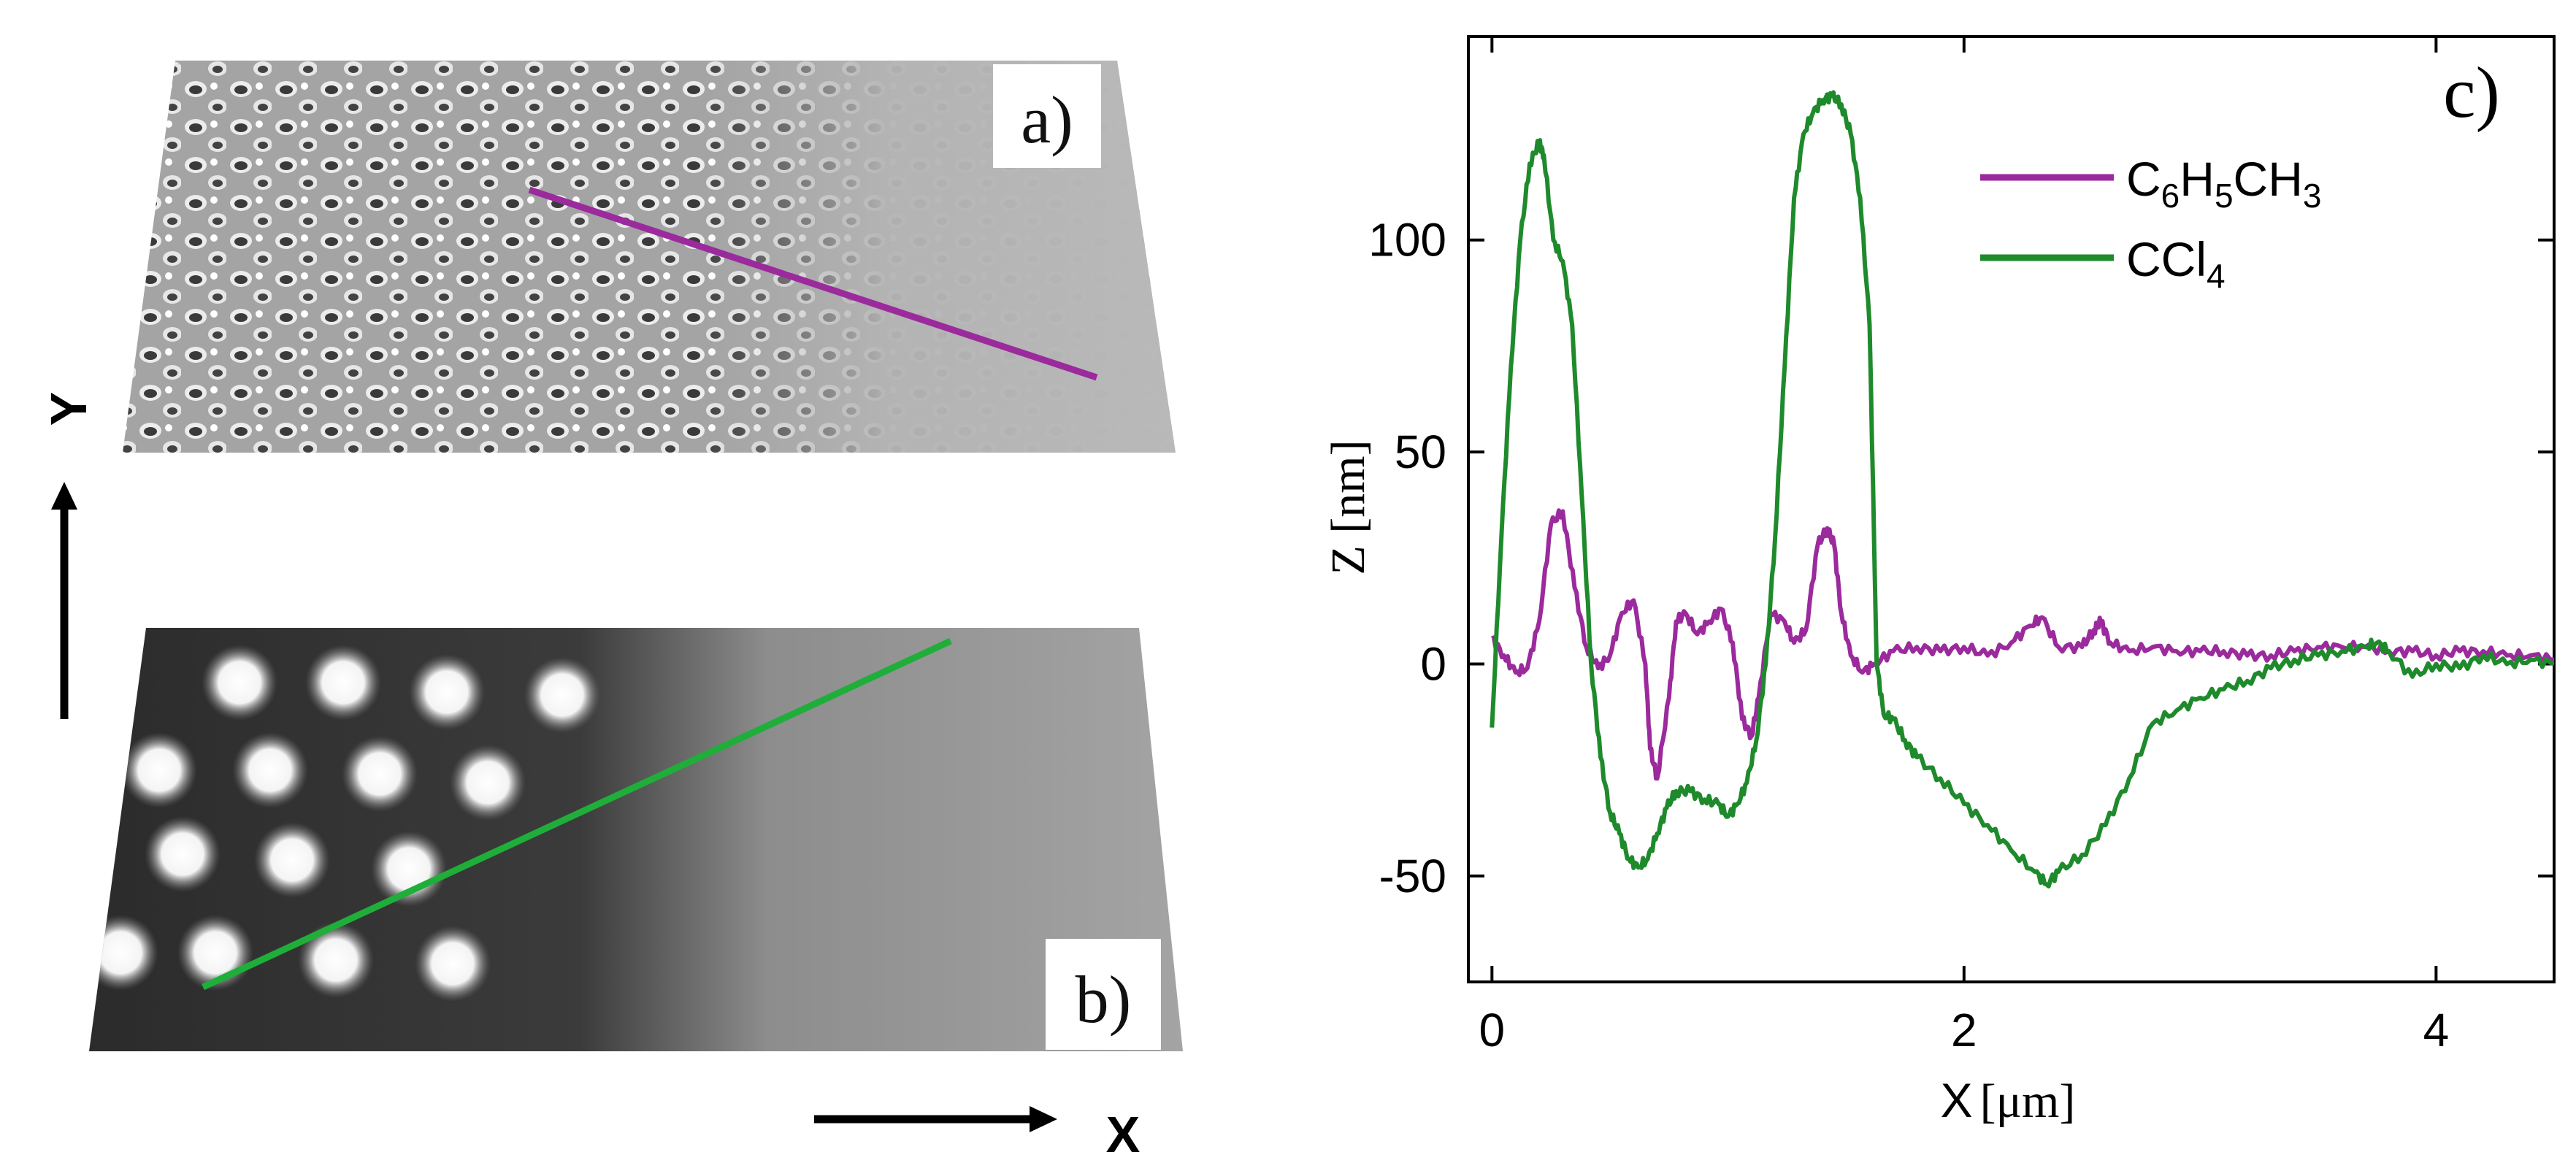  Describe the element at coordinates (813, 283) in the screenshot. I see `profile-line-toluene` at that location.